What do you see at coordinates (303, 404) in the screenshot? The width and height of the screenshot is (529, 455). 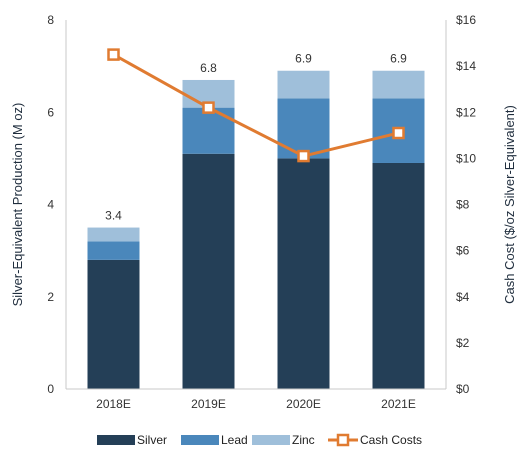 I see `x-tick-label-2020e: 2020E` at bounding box center [303, 404].